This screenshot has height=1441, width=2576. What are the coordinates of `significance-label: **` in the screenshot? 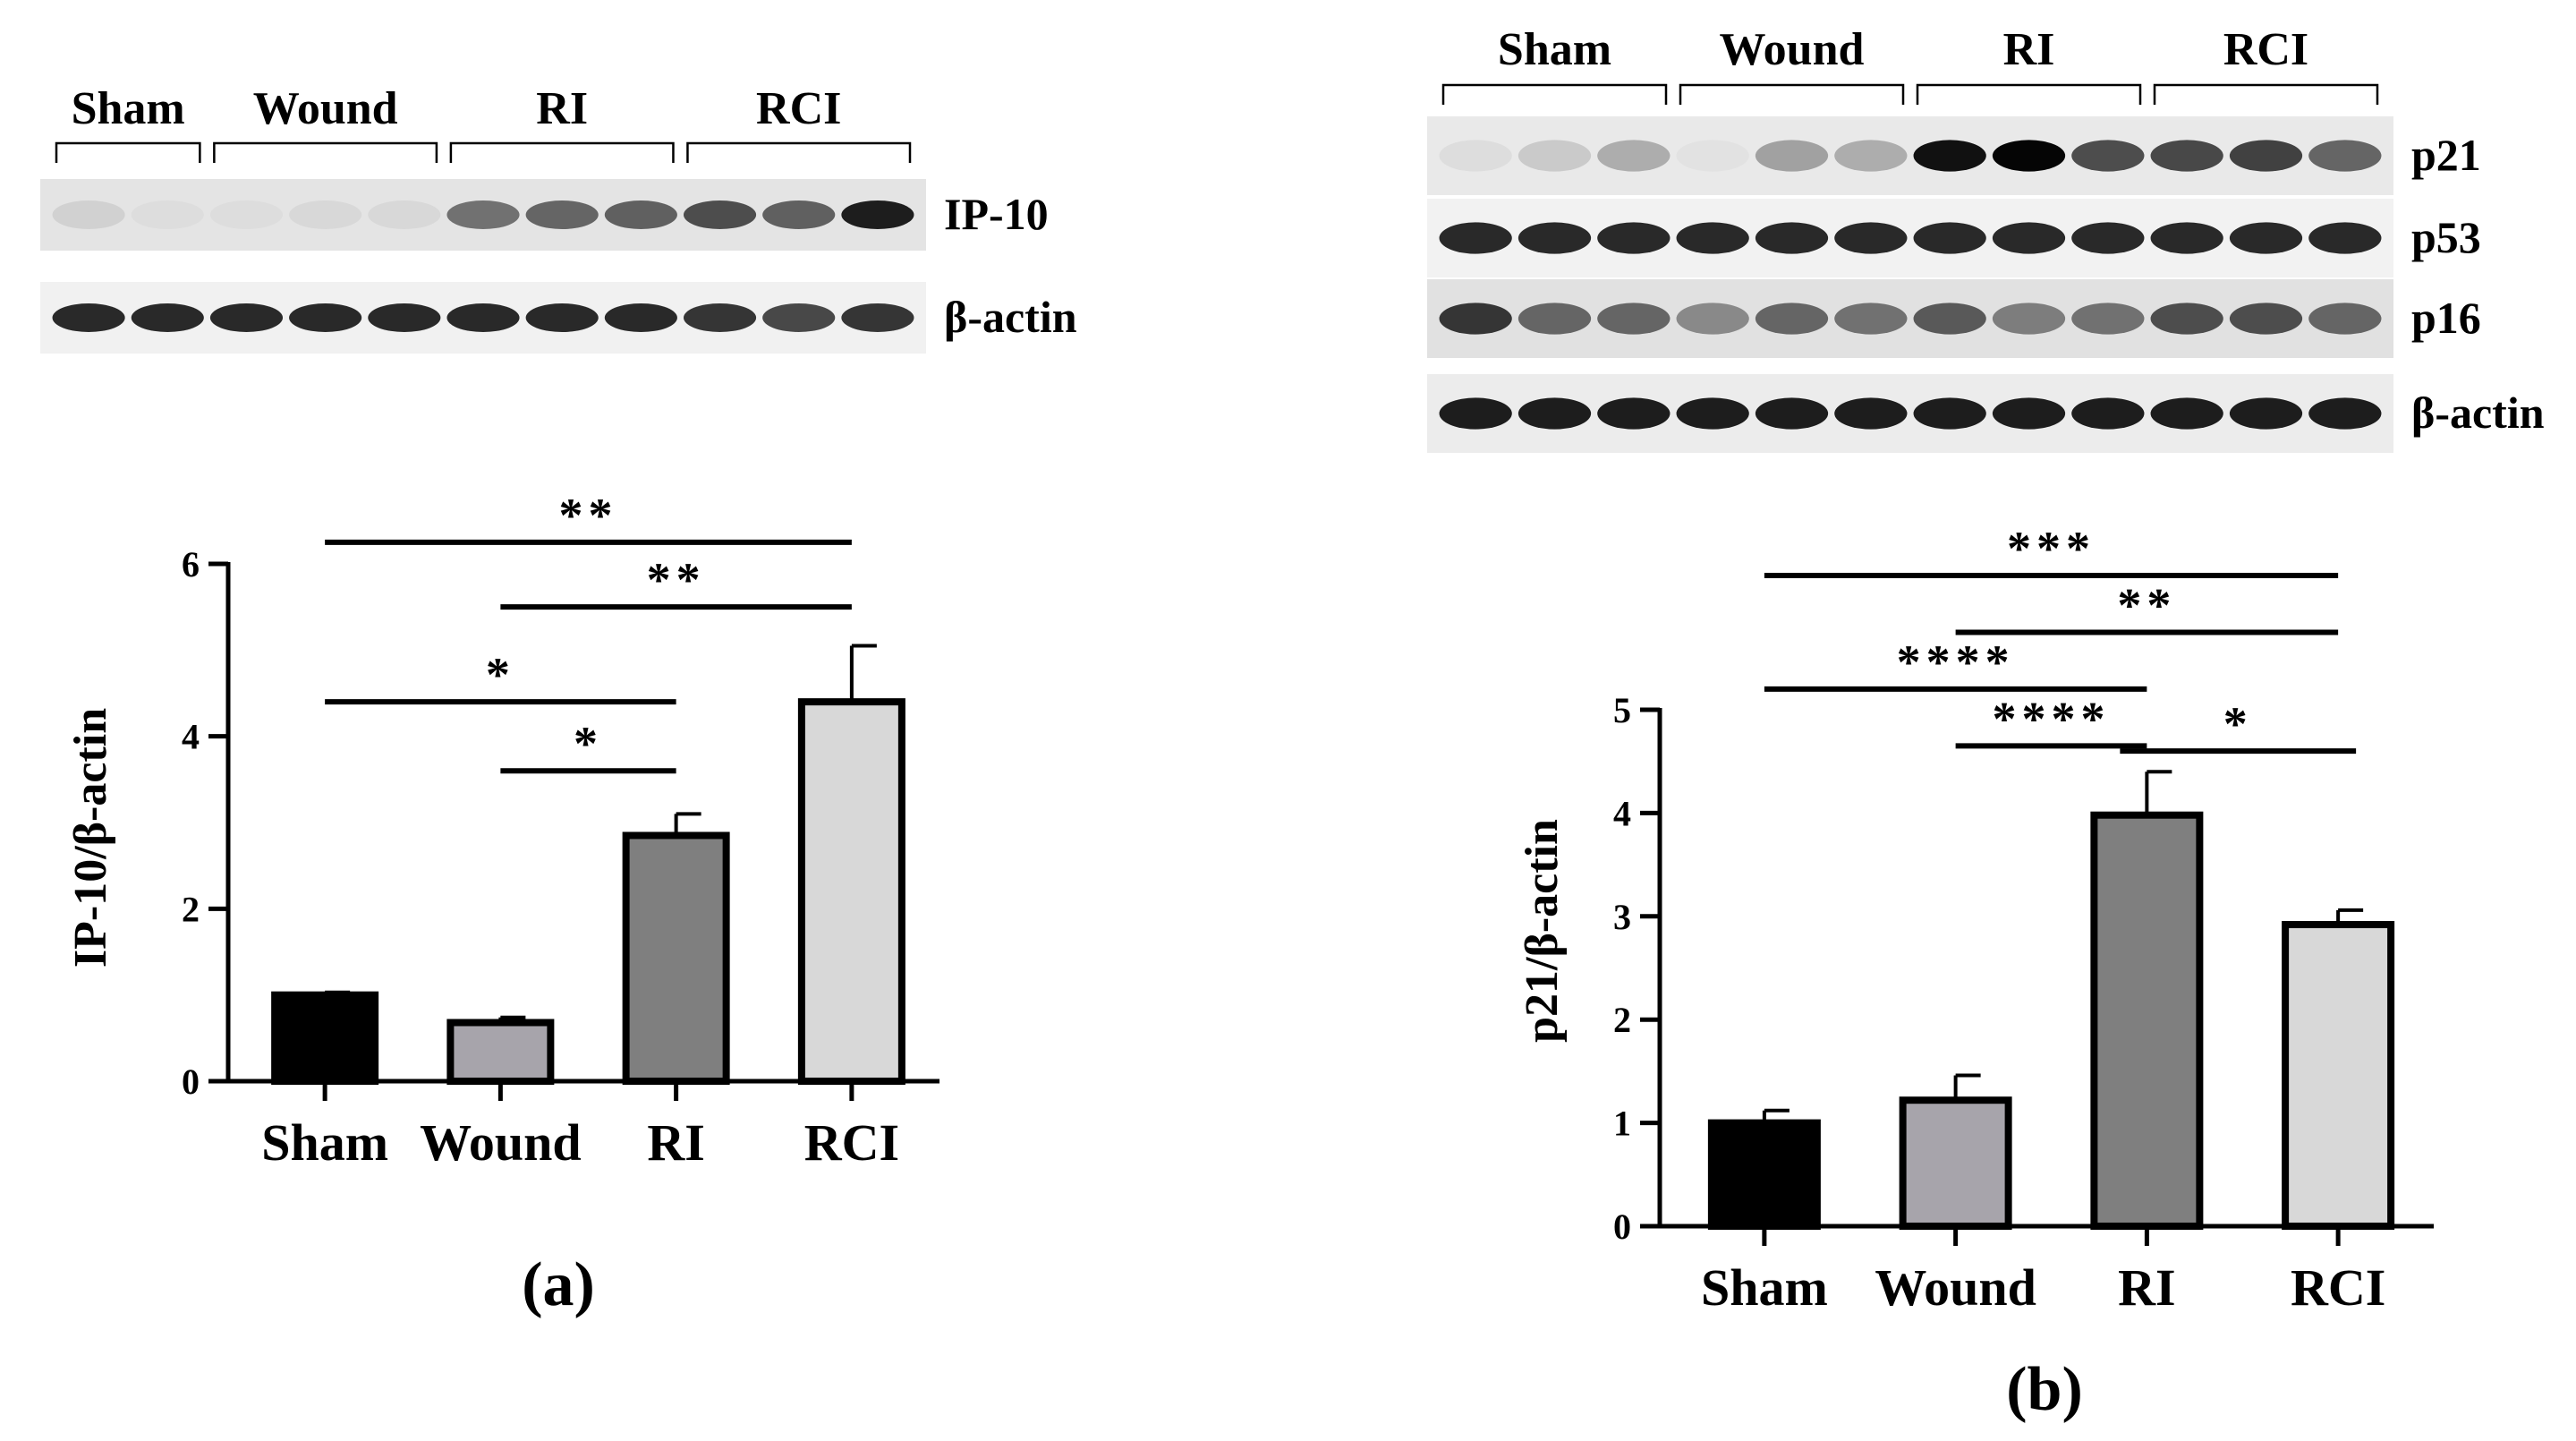 It's located at (676, 580).